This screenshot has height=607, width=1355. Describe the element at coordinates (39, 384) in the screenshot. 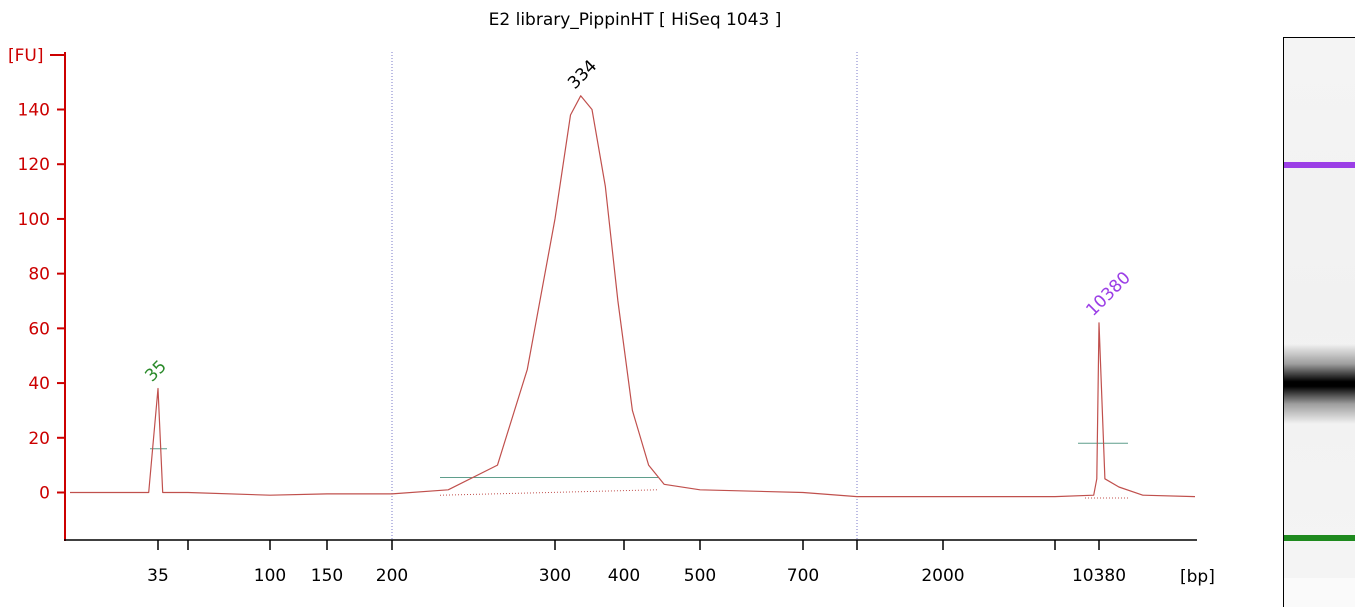

I see `y-tick-label: 40` at that location.